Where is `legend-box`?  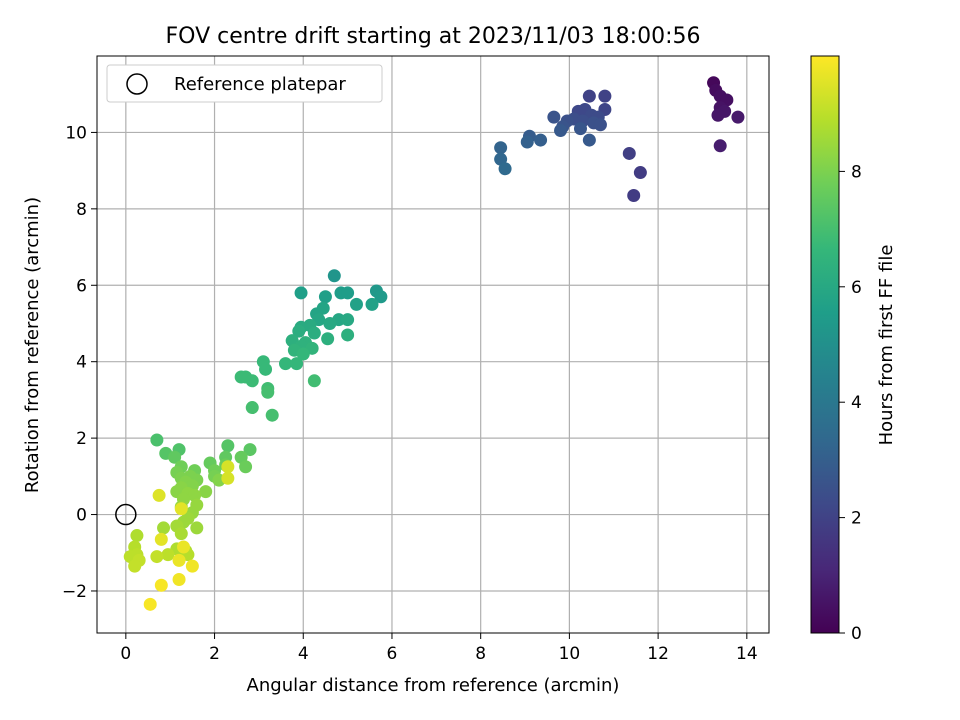 legend-box is located at coordinates (244, 83).